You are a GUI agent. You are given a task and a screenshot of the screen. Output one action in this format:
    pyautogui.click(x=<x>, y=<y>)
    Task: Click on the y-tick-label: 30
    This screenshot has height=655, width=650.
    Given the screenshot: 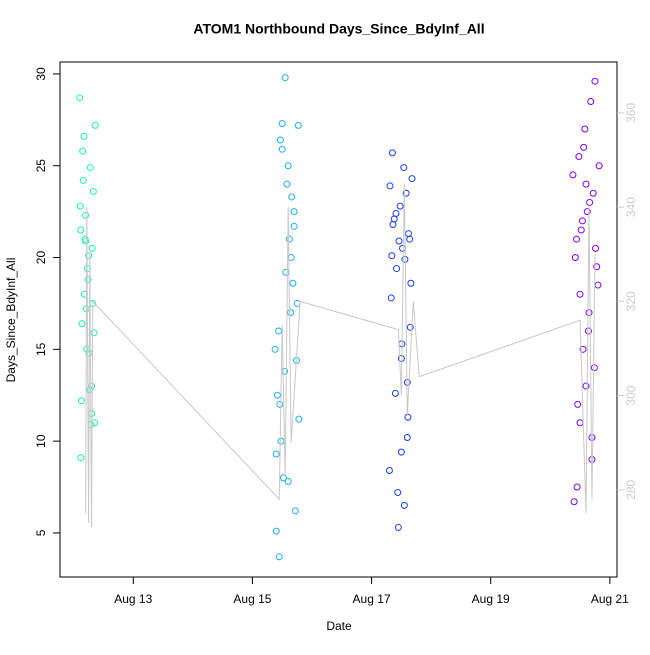 What is the action you would take?
    pyautogui.click(x=41, y=74)
    